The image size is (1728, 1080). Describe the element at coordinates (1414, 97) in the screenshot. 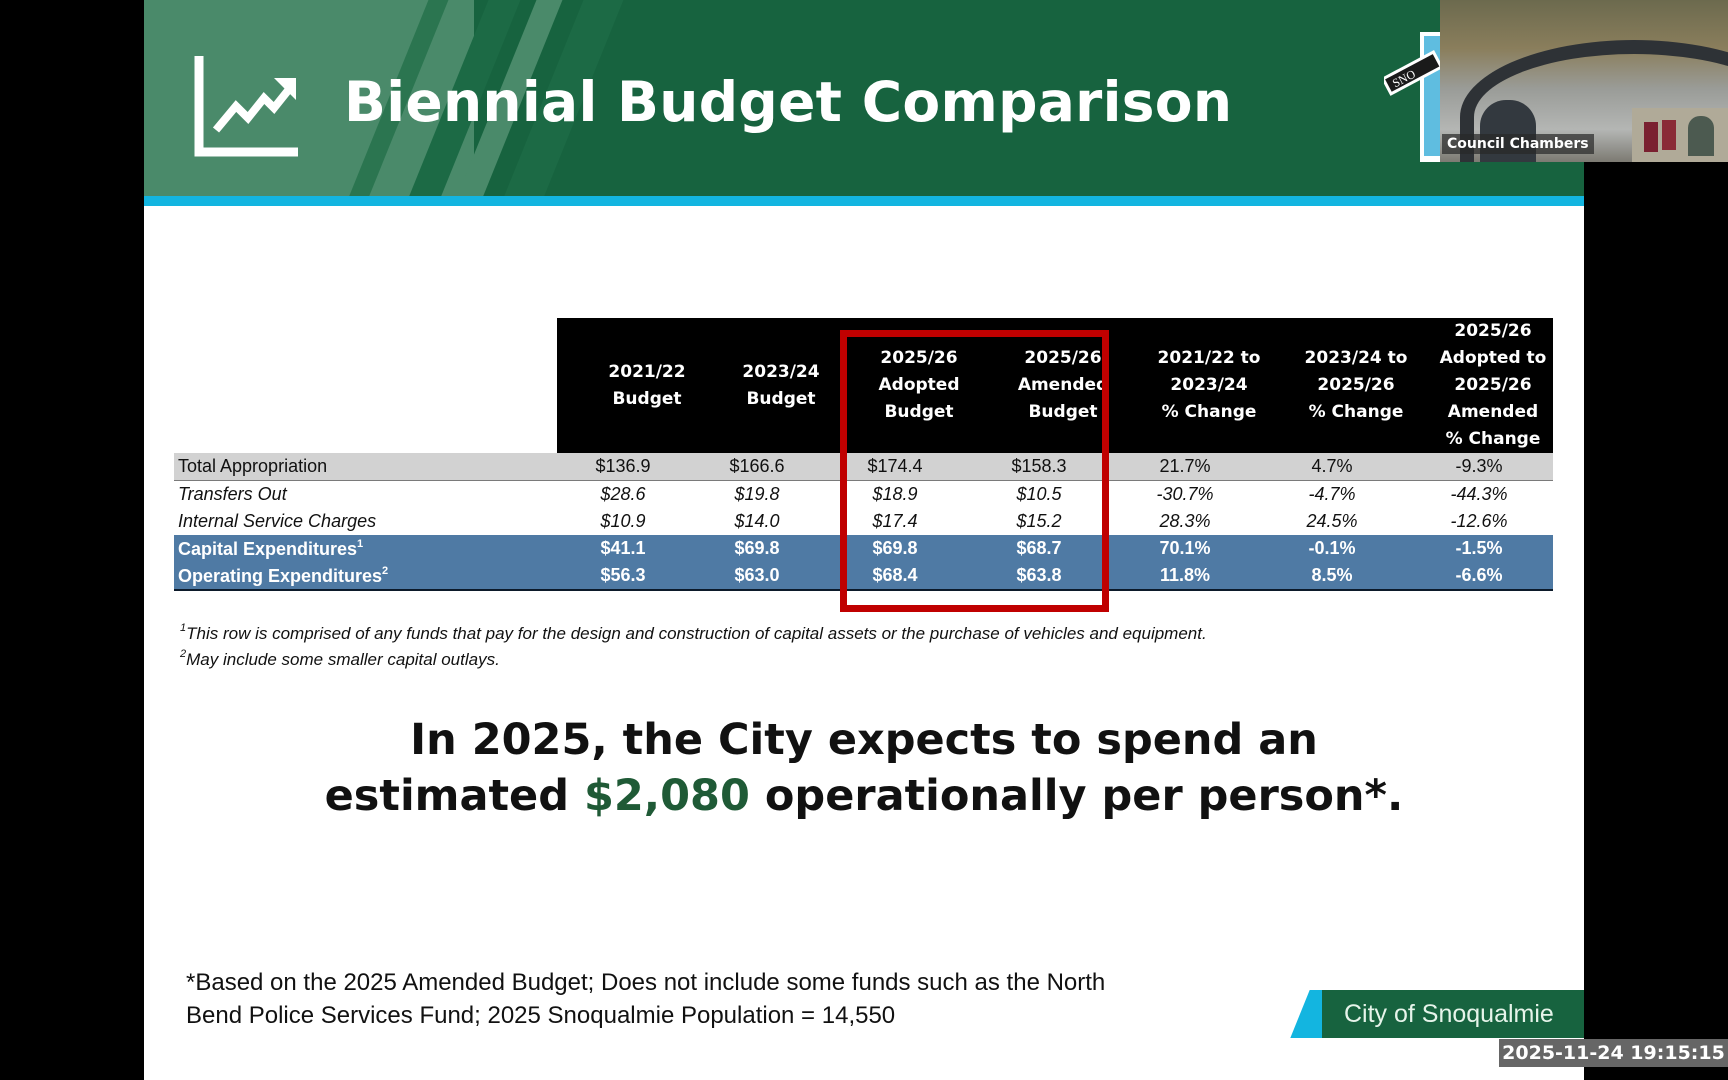

I see `snoqualmie-logo: SNO` at that location.